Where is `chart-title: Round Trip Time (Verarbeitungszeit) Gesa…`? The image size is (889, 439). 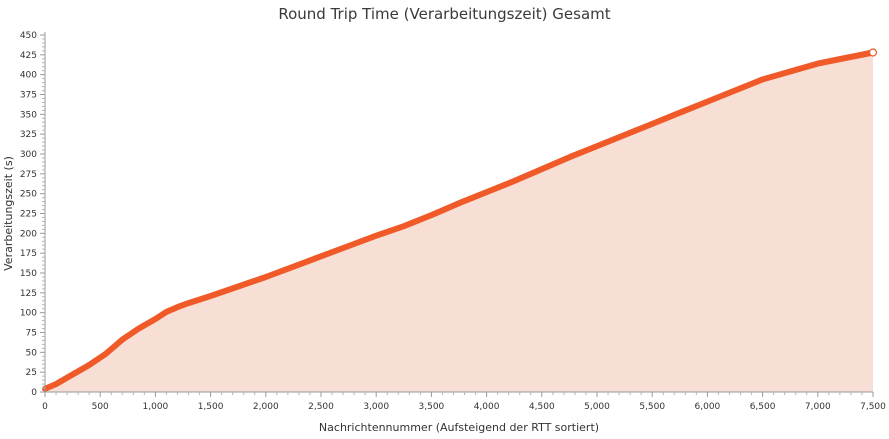
chart-title: Round Trip Time (Verarbeitungszeit) Gesa… is located at coordinates (444, 14).